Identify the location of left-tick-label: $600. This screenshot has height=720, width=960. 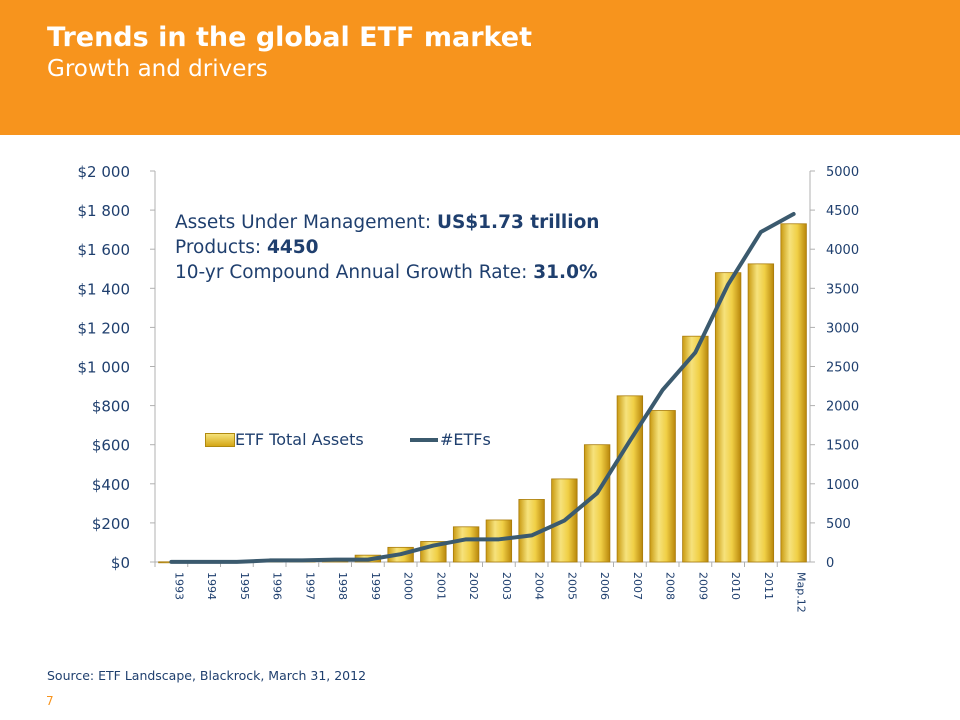
(111, 446).